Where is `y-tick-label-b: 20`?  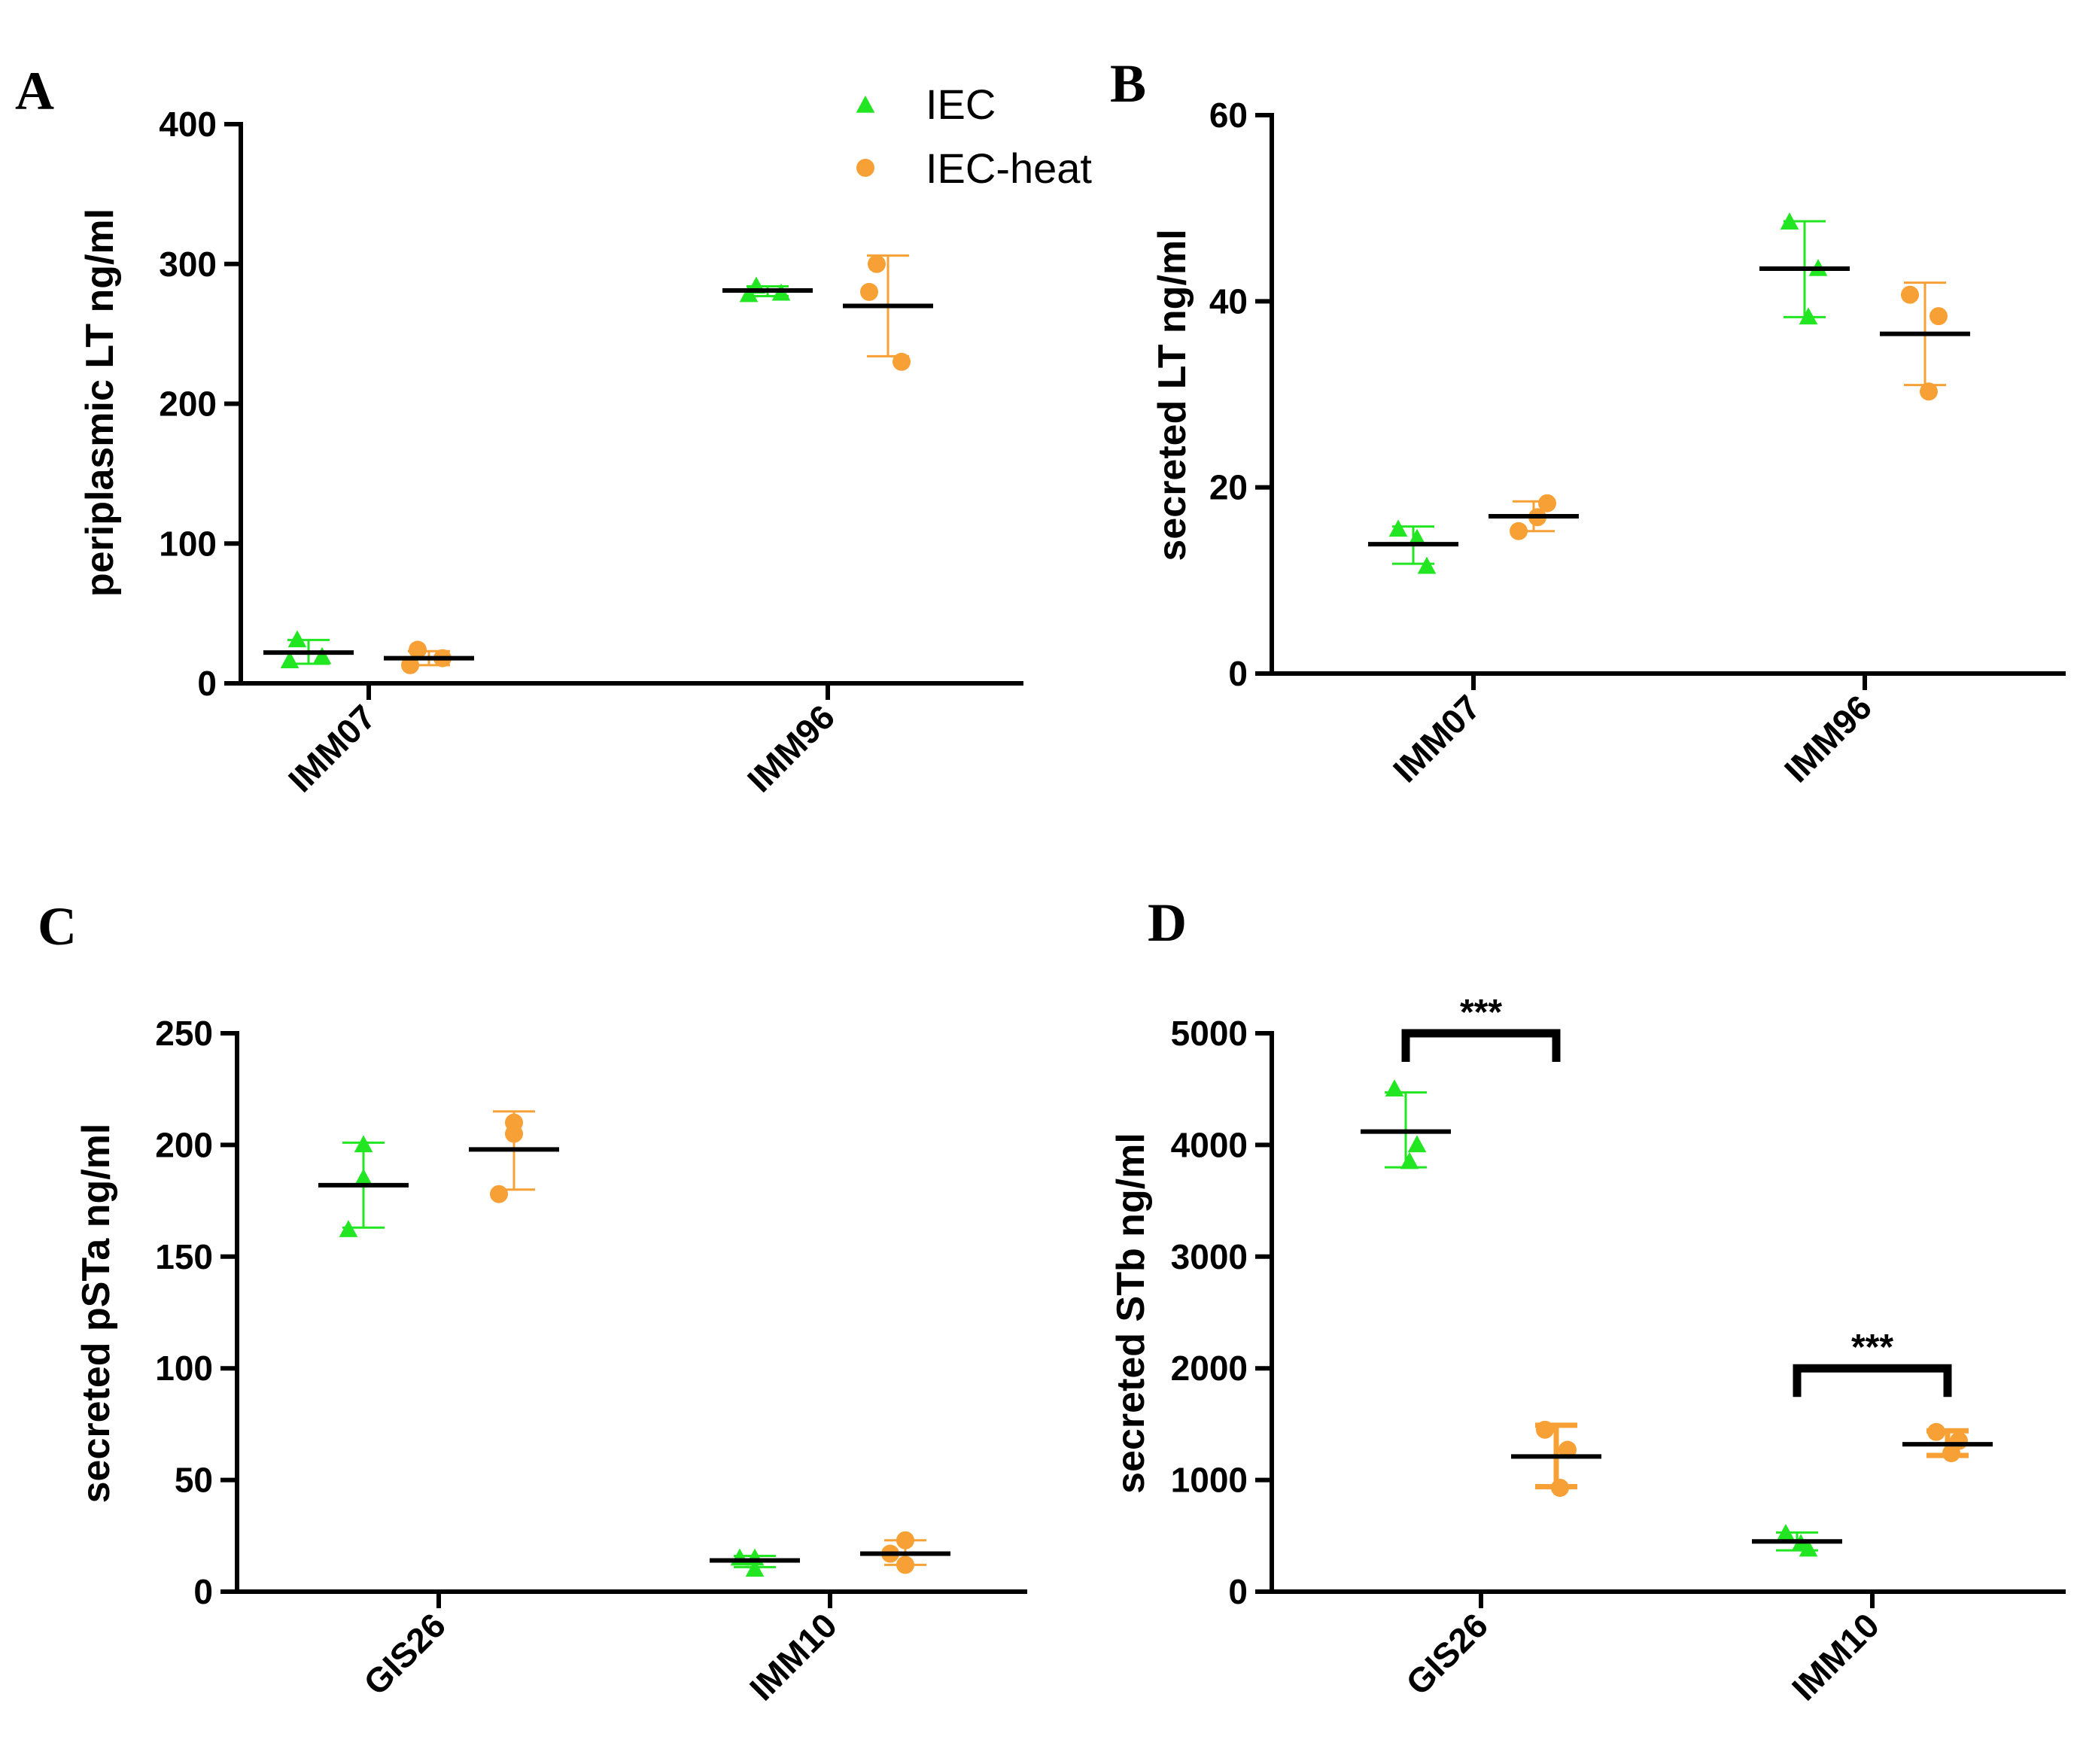
y-tick-label-b: 20 is located at coordinates (1228, 487).